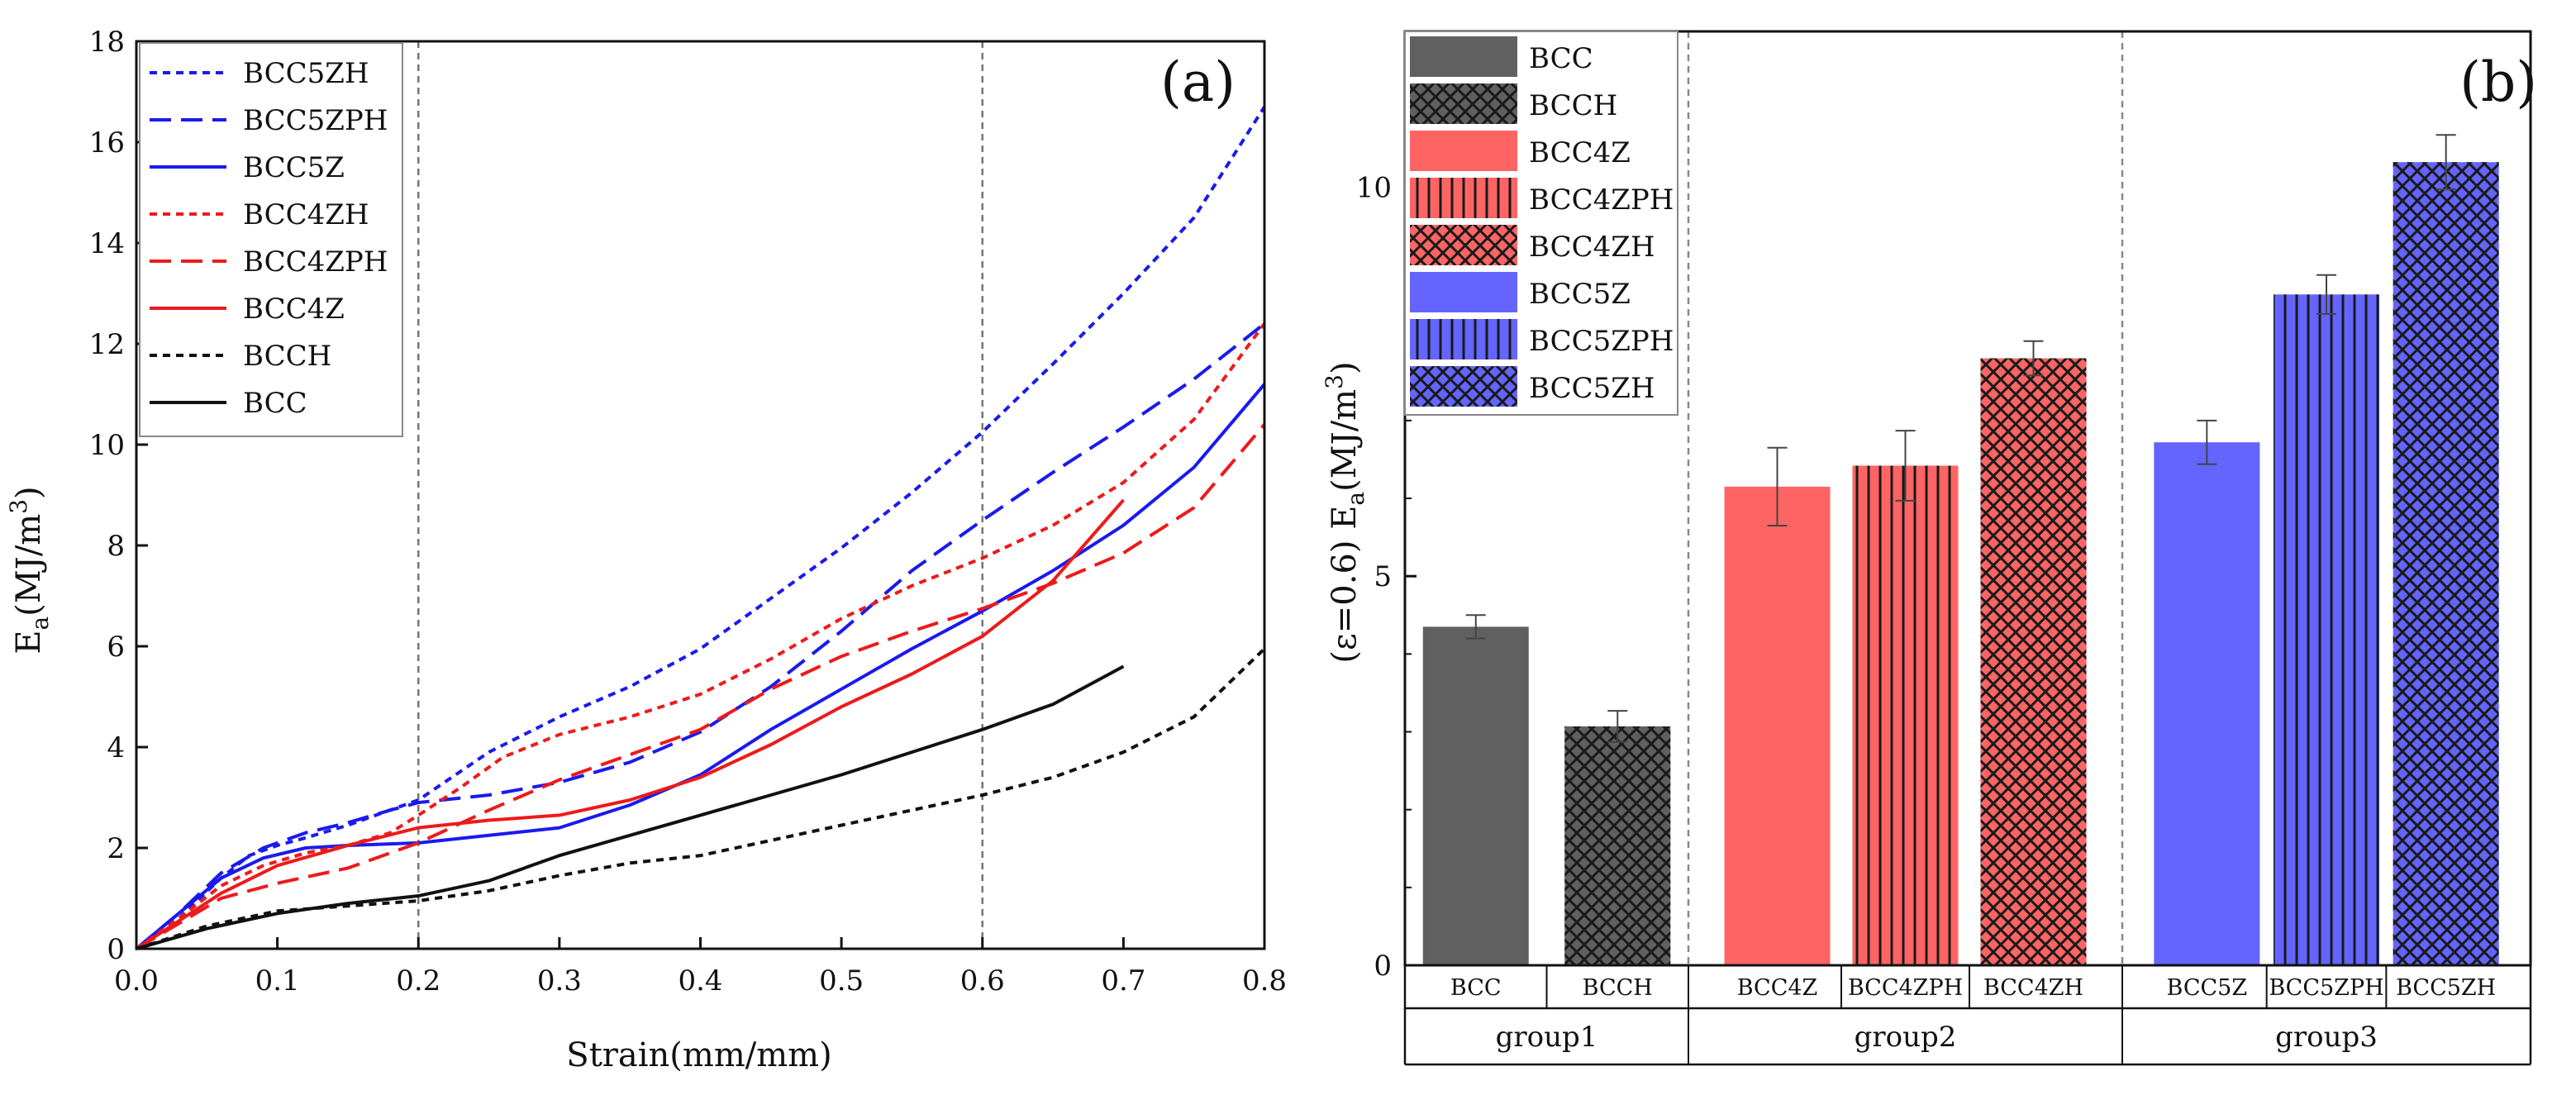  Describe the element at coordinates (137, 981) in the screenshot. I see `x-tick-label: 0.0` at that location.